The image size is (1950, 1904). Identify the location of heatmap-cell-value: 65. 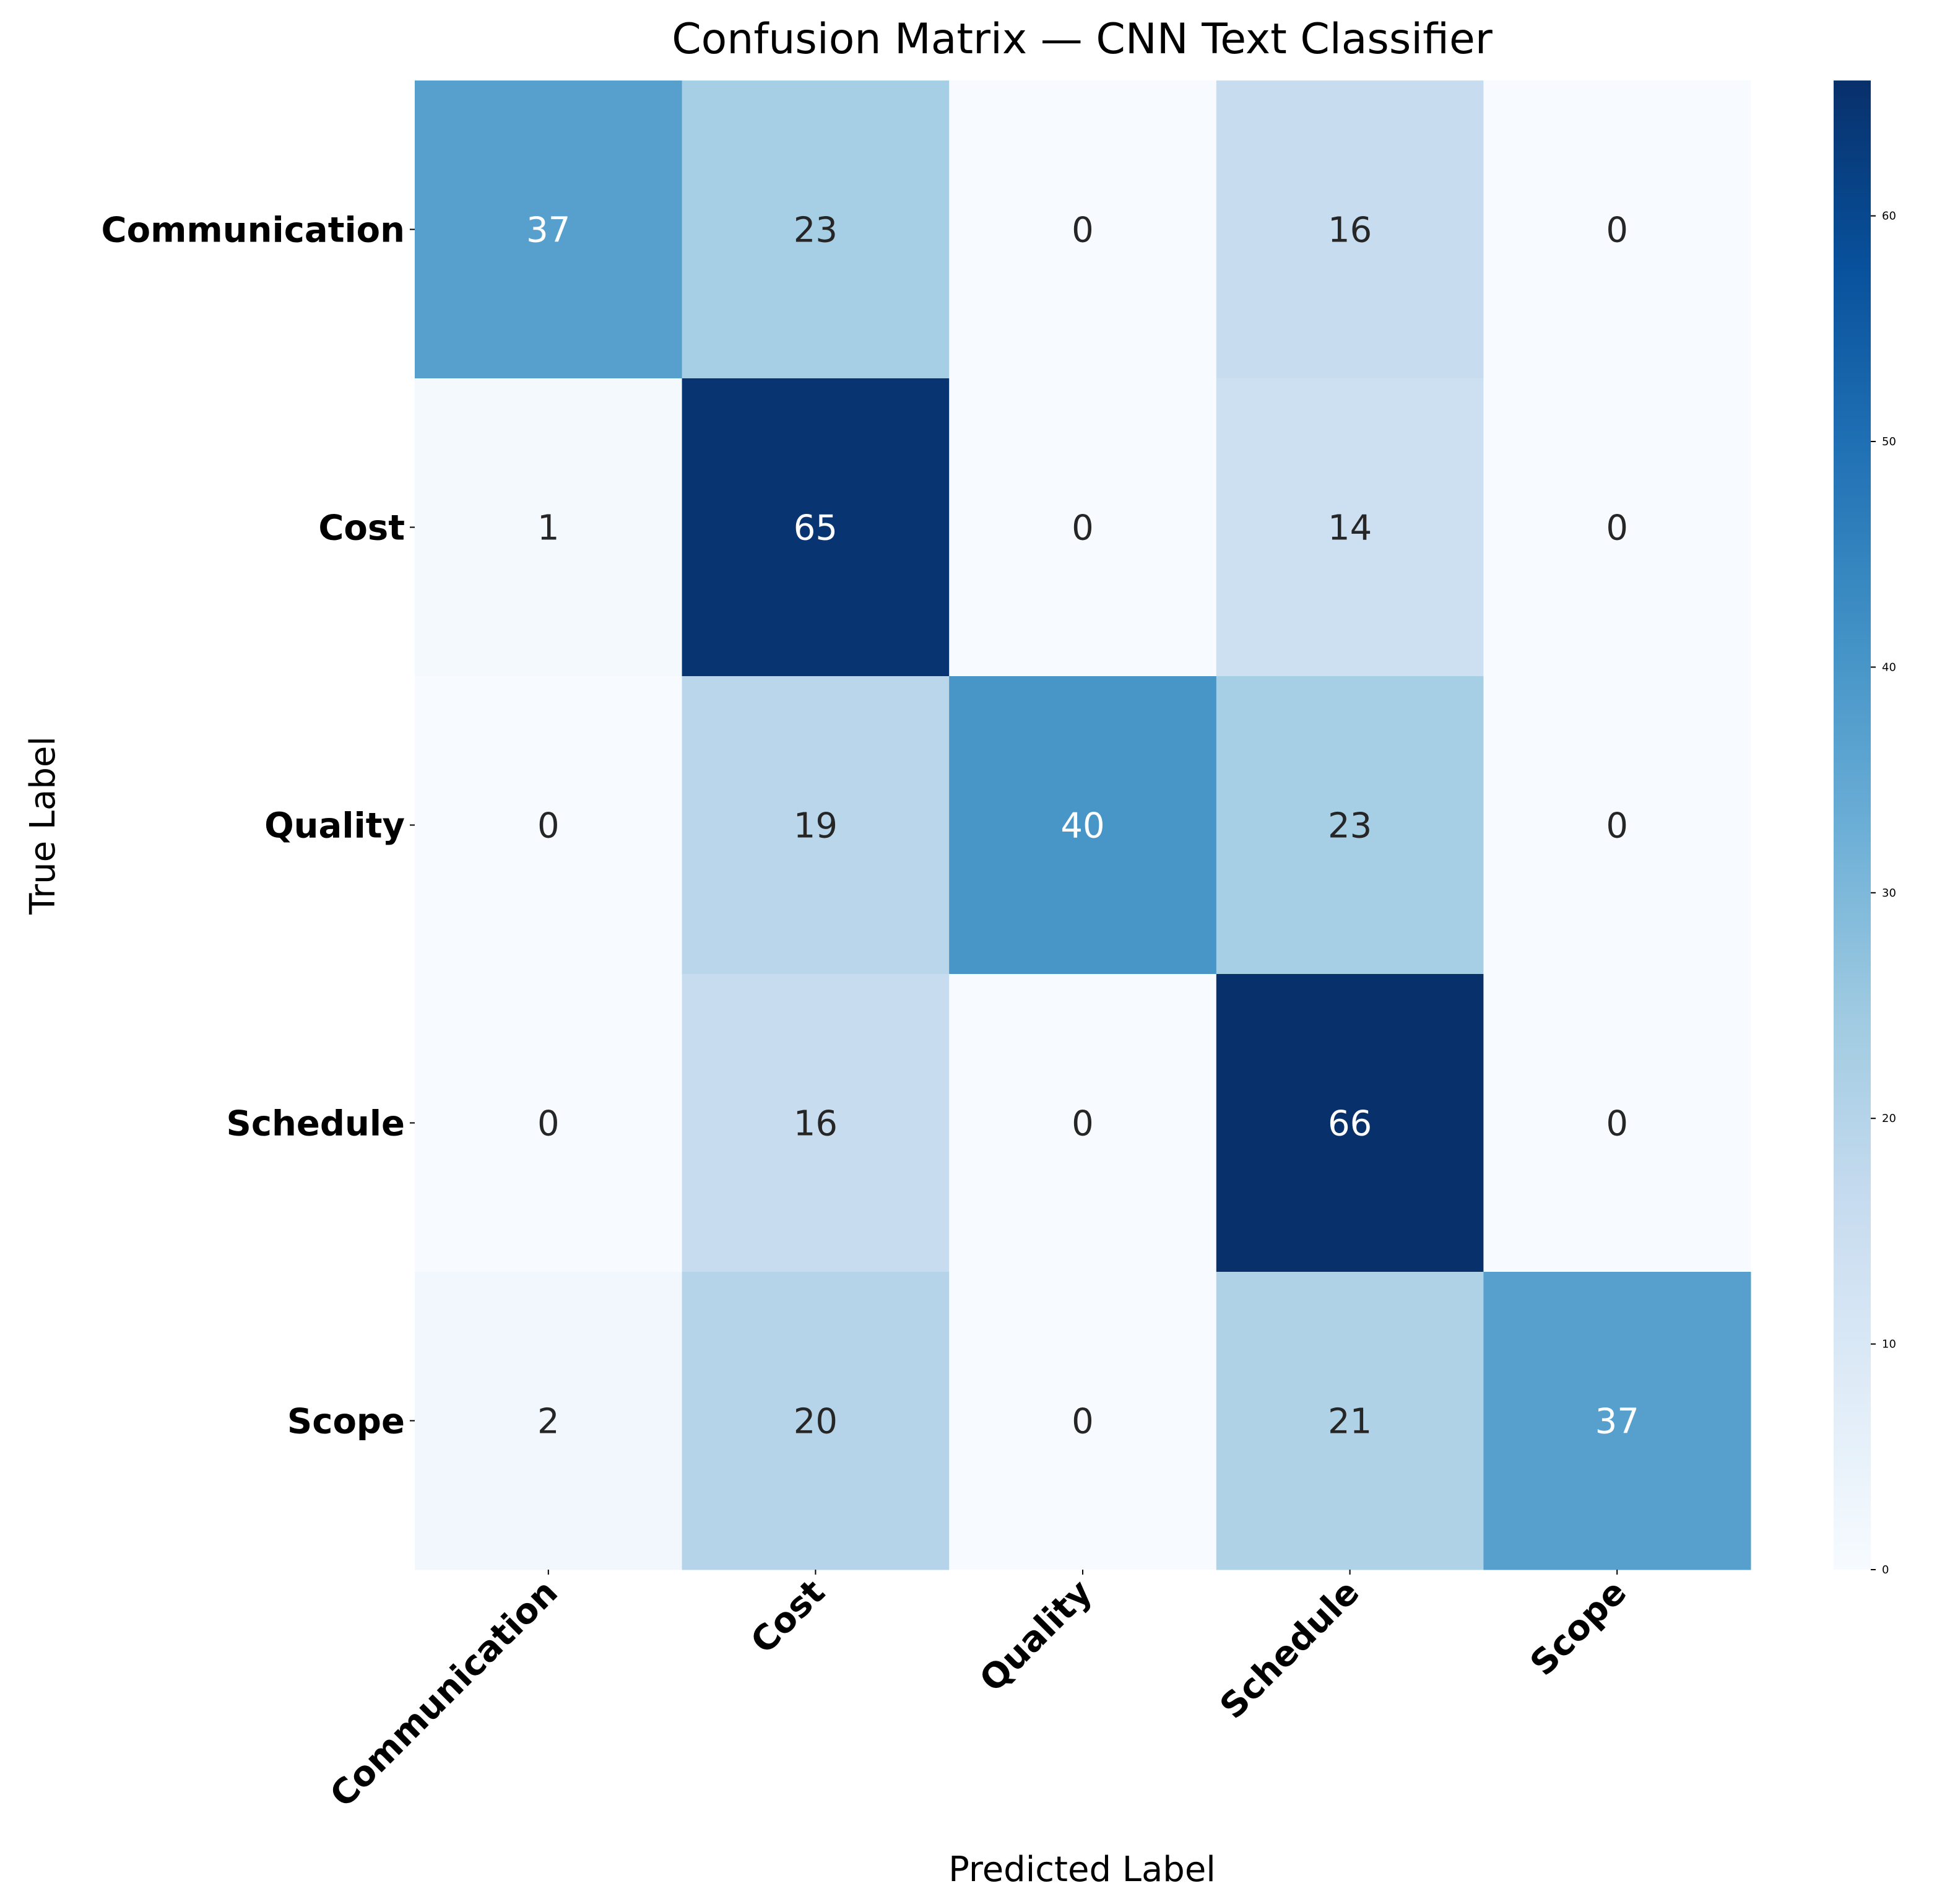
(816, 528).